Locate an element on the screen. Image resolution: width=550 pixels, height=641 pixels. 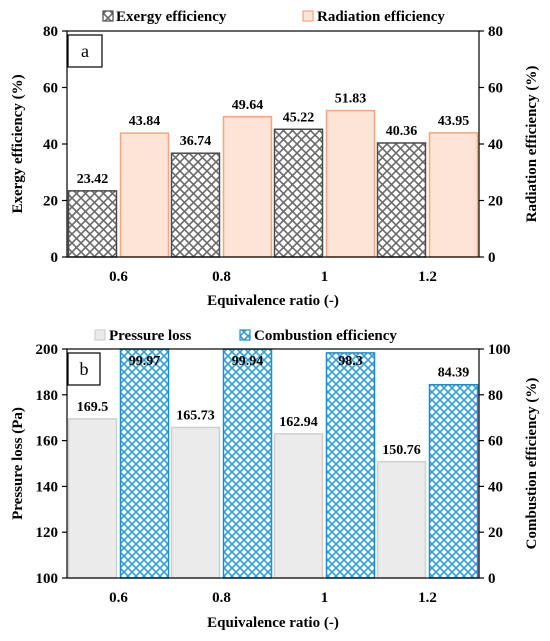
y-axis-title-left: Pressure loss (Pa) is located at coordinates (18, 463).